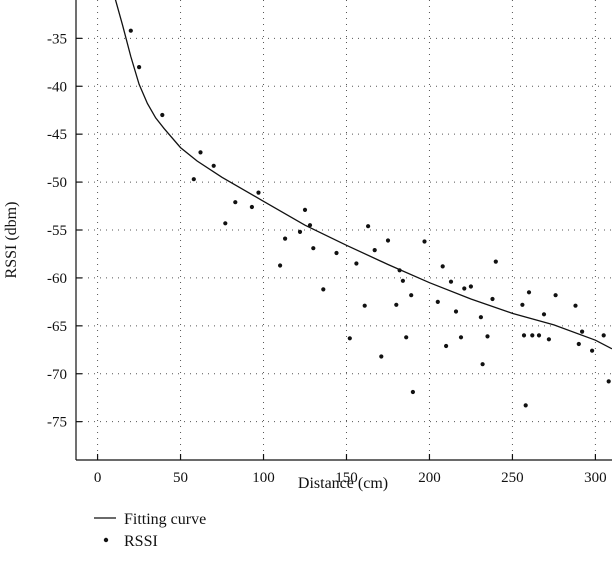 This screenshot has height=567, width=612. What do you see at coordinates (57, 183) in the screenshot?
I see `y-tick-label: -50` at bounding box center [57, 183].